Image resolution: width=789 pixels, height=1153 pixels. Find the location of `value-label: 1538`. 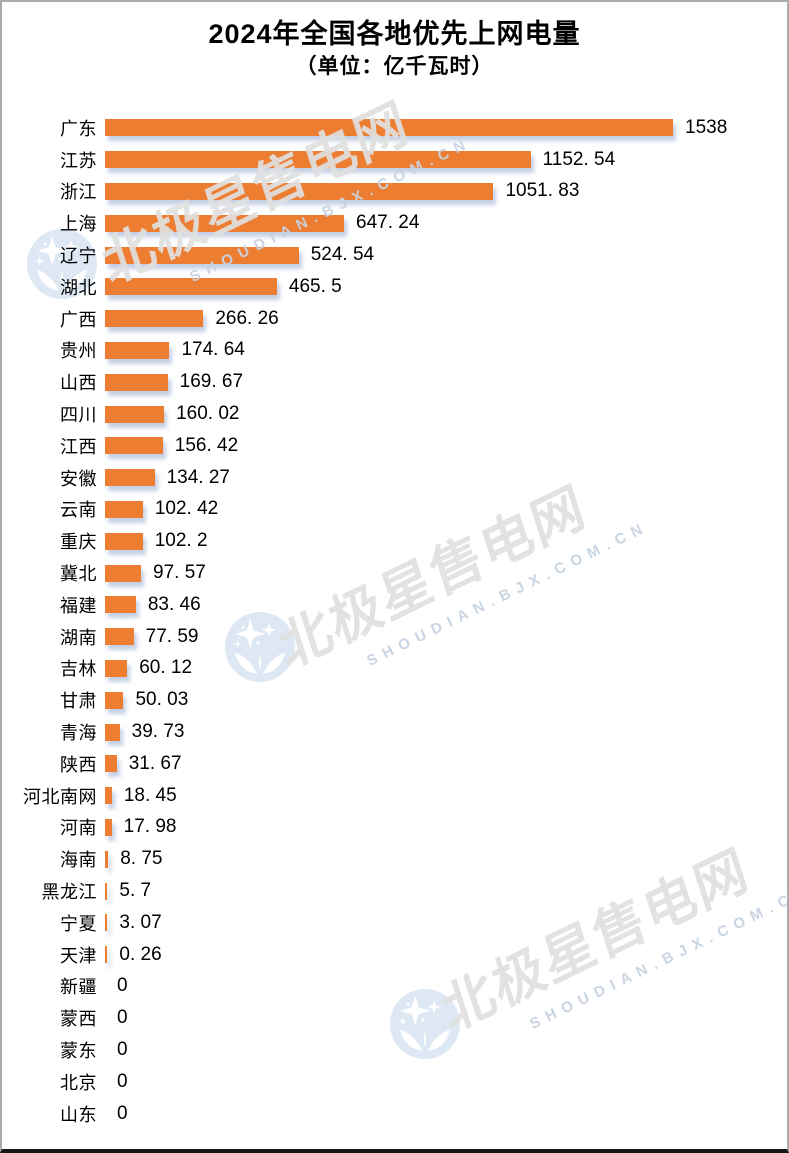

value-label: 1538 is located at coordinates (706, 127).